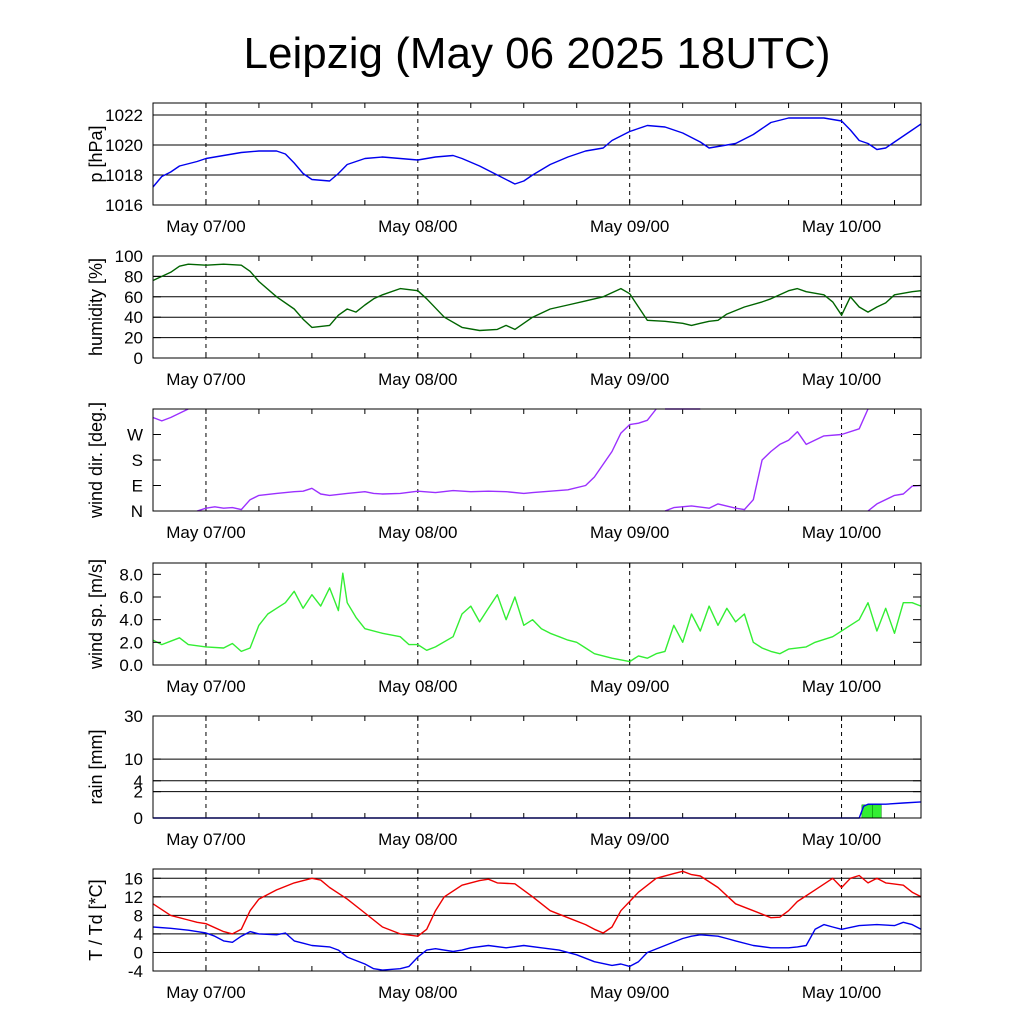 The height and width of the screenshot is (1024, 1024). I want to click on y-tick-label: 1020, so click(124, 145).